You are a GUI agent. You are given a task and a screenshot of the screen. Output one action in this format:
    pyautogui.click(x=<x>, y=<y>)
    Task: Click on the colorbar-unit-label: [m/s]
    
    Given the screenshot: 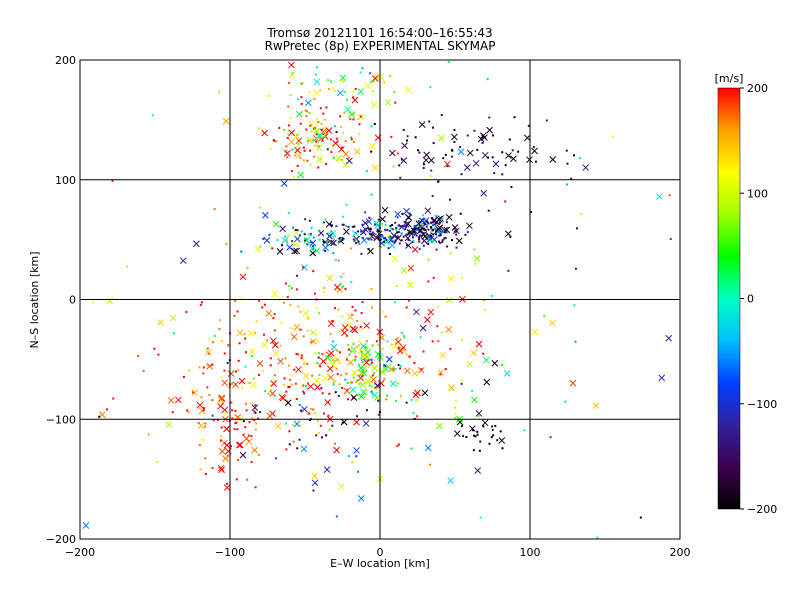 What is the action you would take?
    pyautogui.click(x=729, y=78)
    